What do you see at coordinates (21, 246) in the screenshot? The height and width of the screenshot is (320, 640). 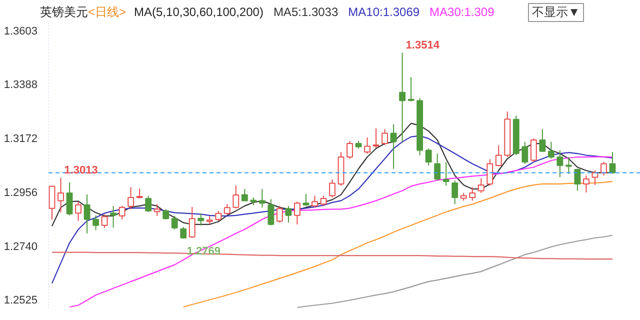 I see `y-tick-label: 1.2740` at bounding box center [21, 246].